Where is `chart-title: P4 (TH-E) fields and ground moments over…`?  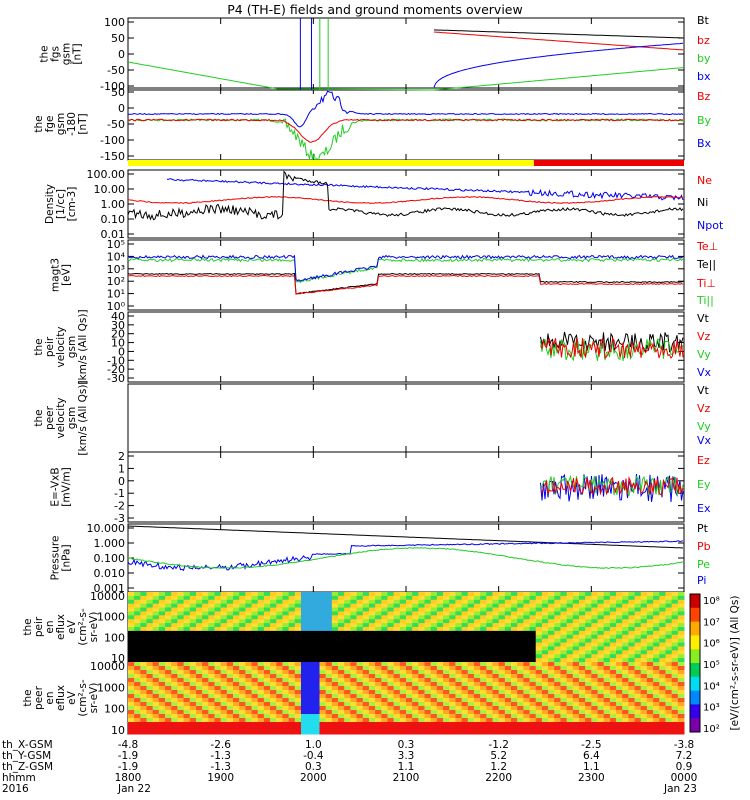 chart-title: P4 (TH-E) fields and ground moments over… is located at coordinates (375, 9).